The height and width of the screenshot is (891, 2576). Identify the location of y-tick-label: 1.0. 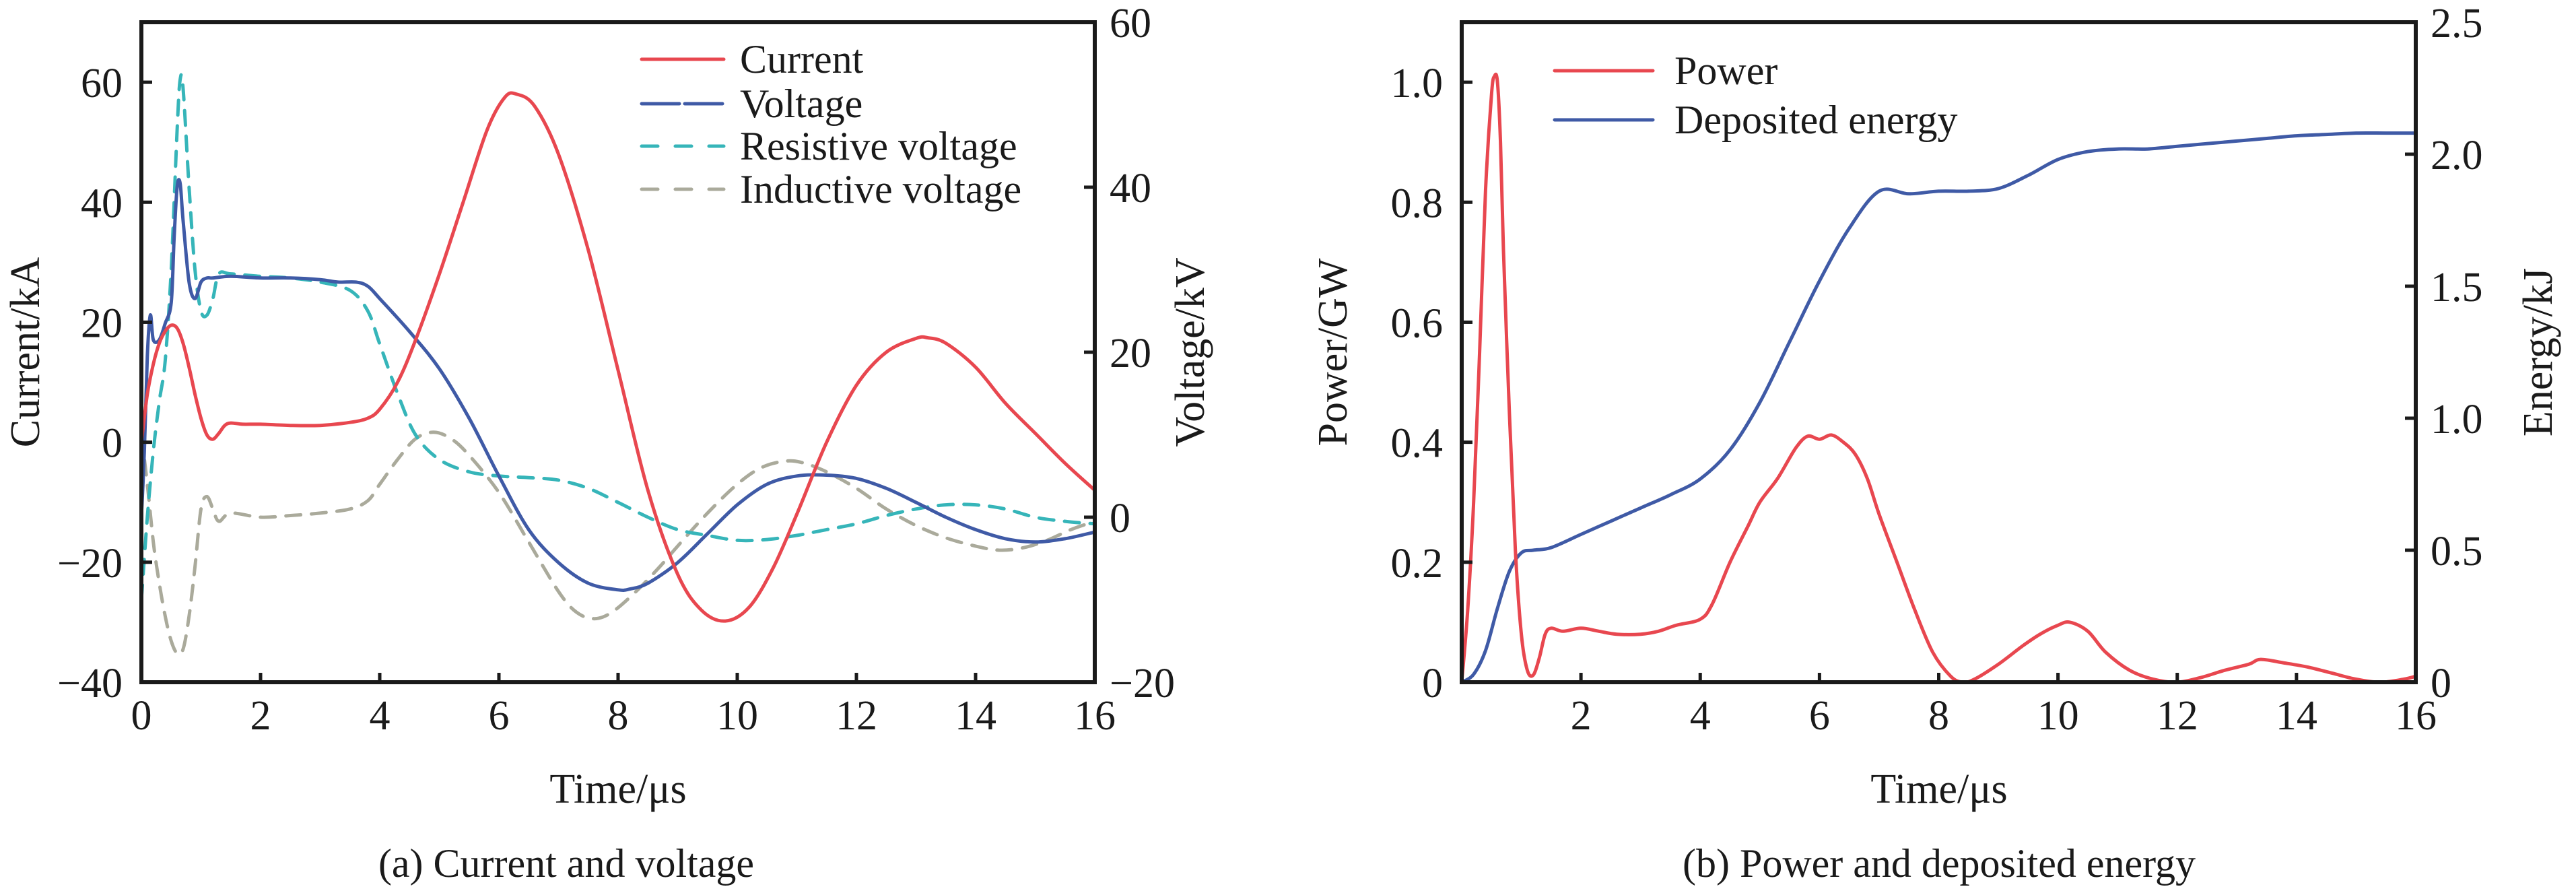
(1417, 83).